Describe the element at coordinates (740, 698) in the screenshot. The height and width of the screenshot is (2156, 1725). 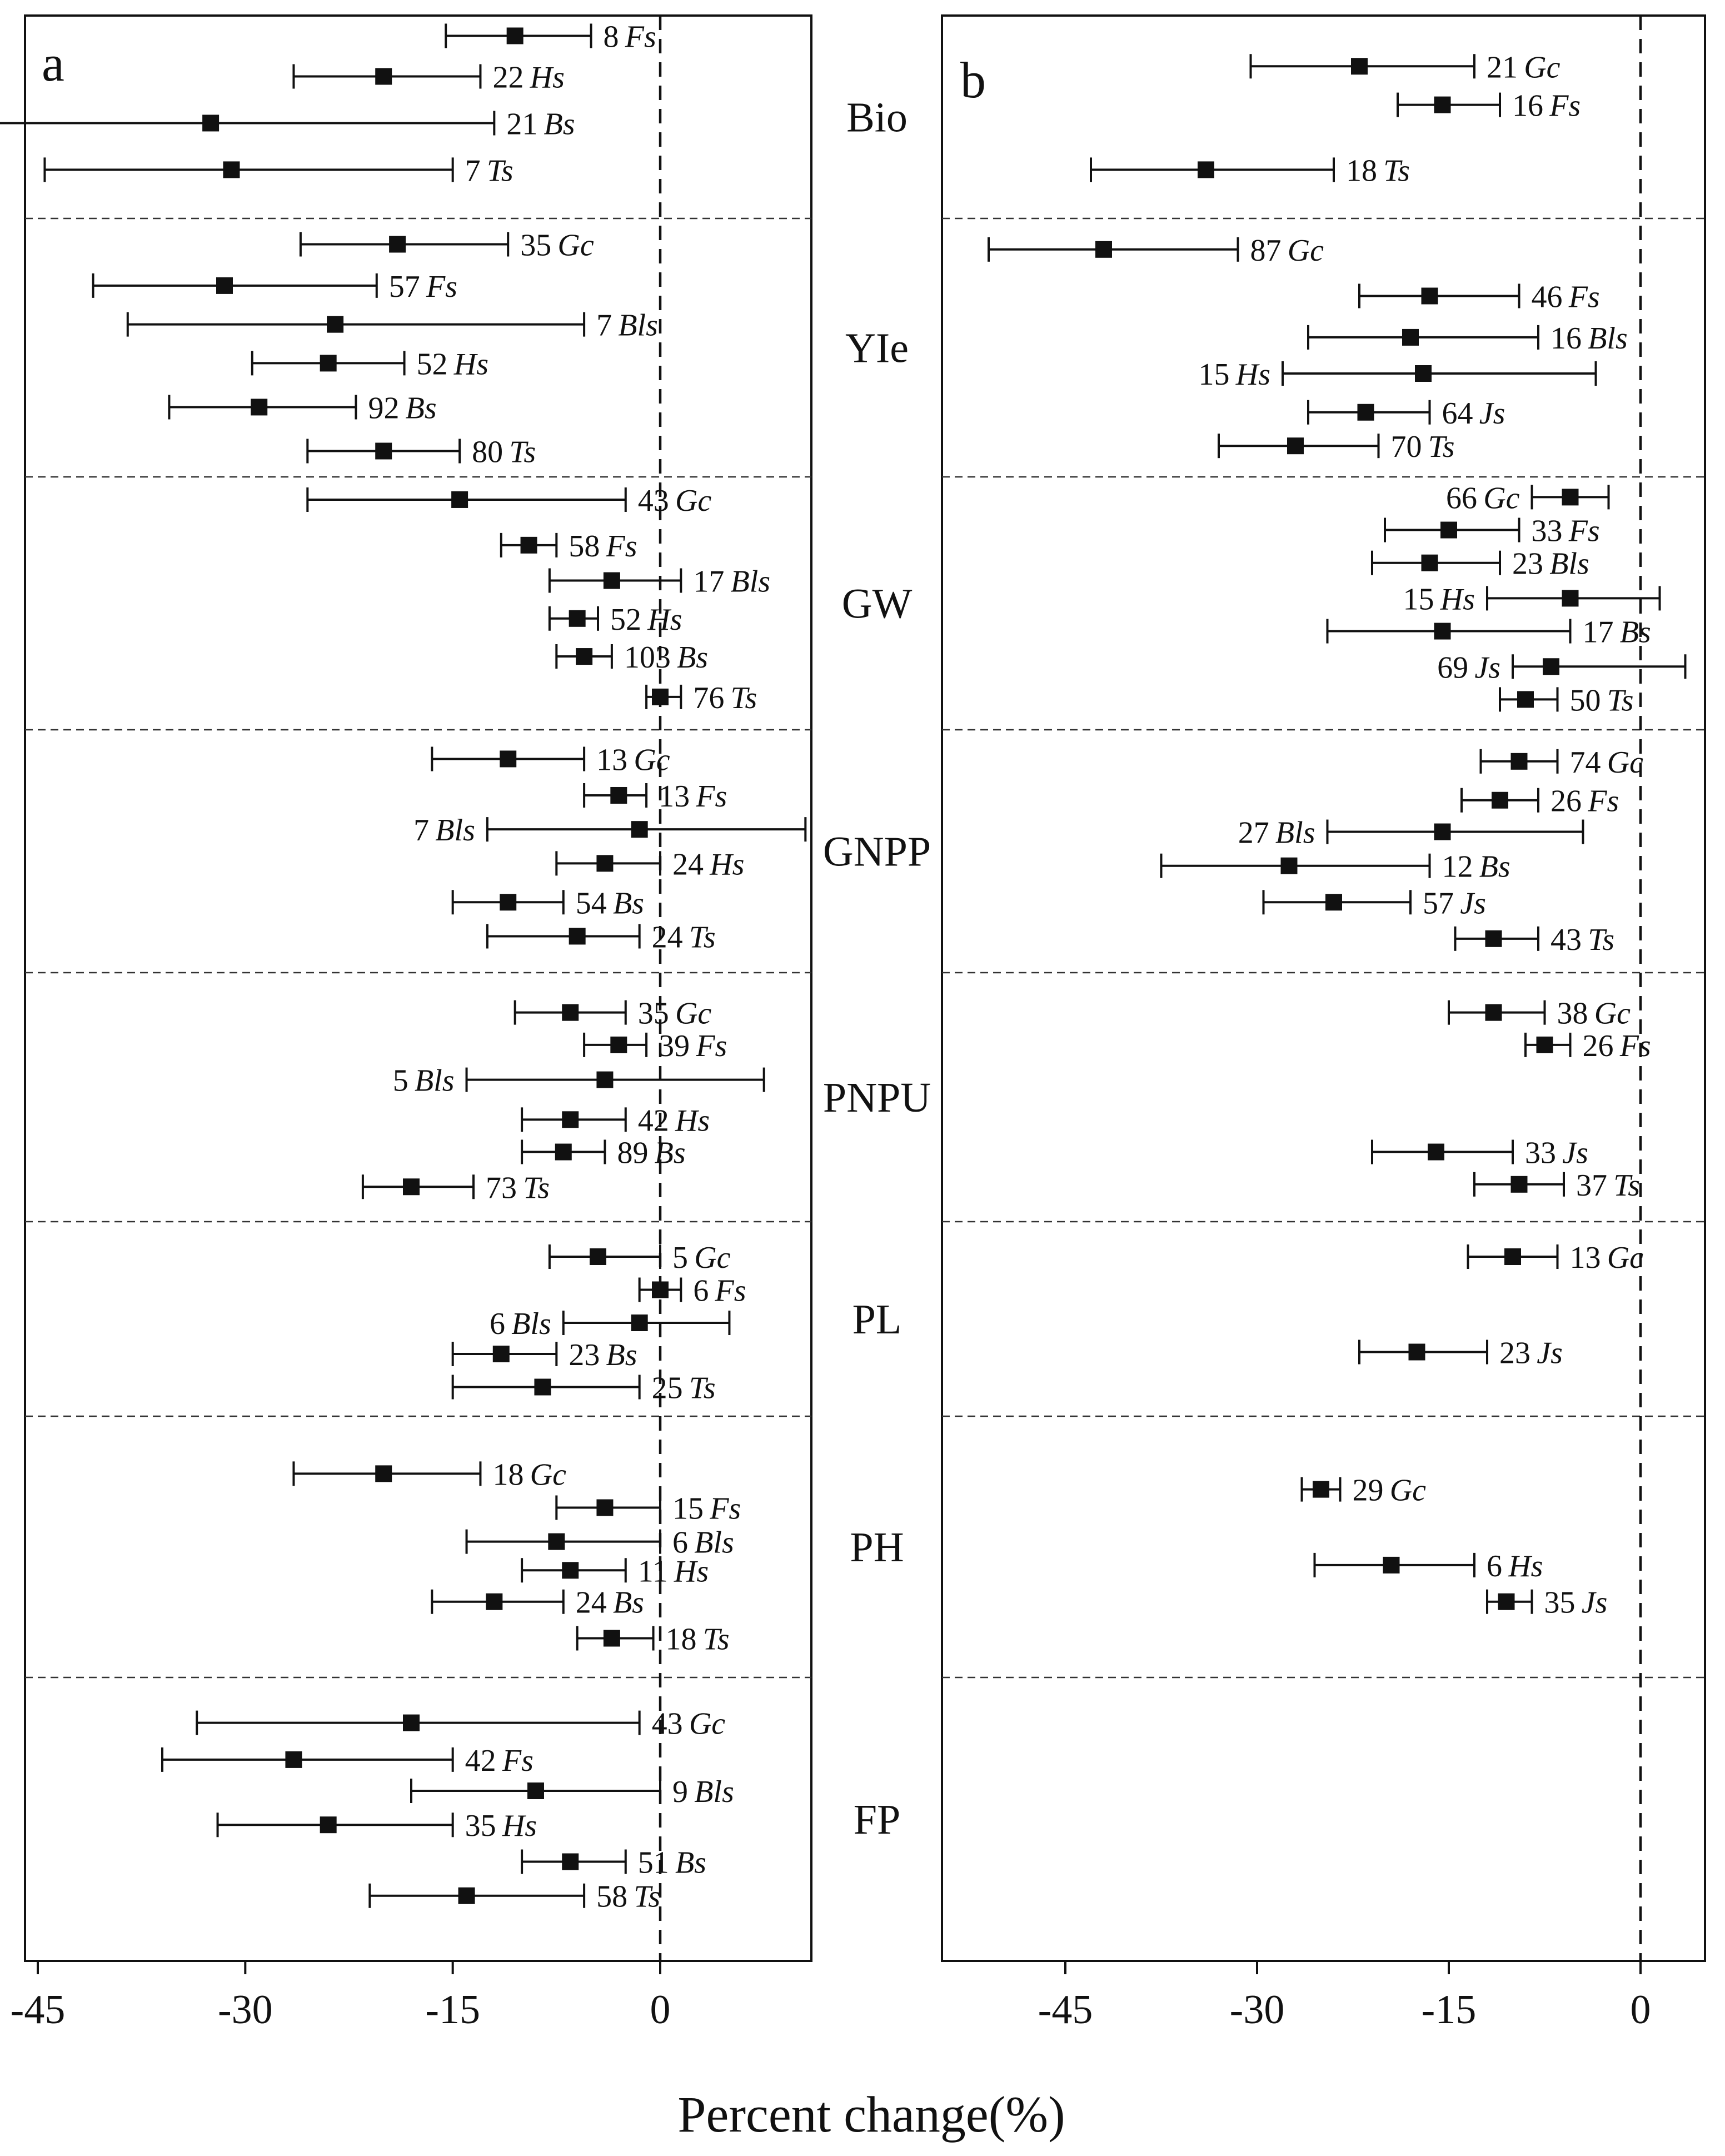
I see `panel-a-gw-ts-species: Ts` at that location.